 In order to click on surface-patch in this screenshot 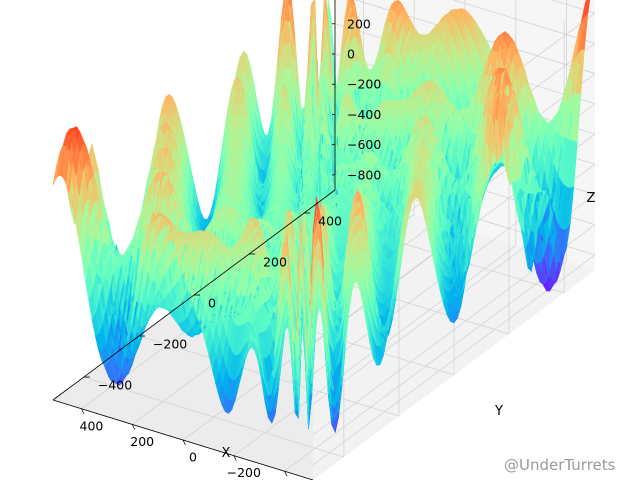, I will do `click(350, 221)`.